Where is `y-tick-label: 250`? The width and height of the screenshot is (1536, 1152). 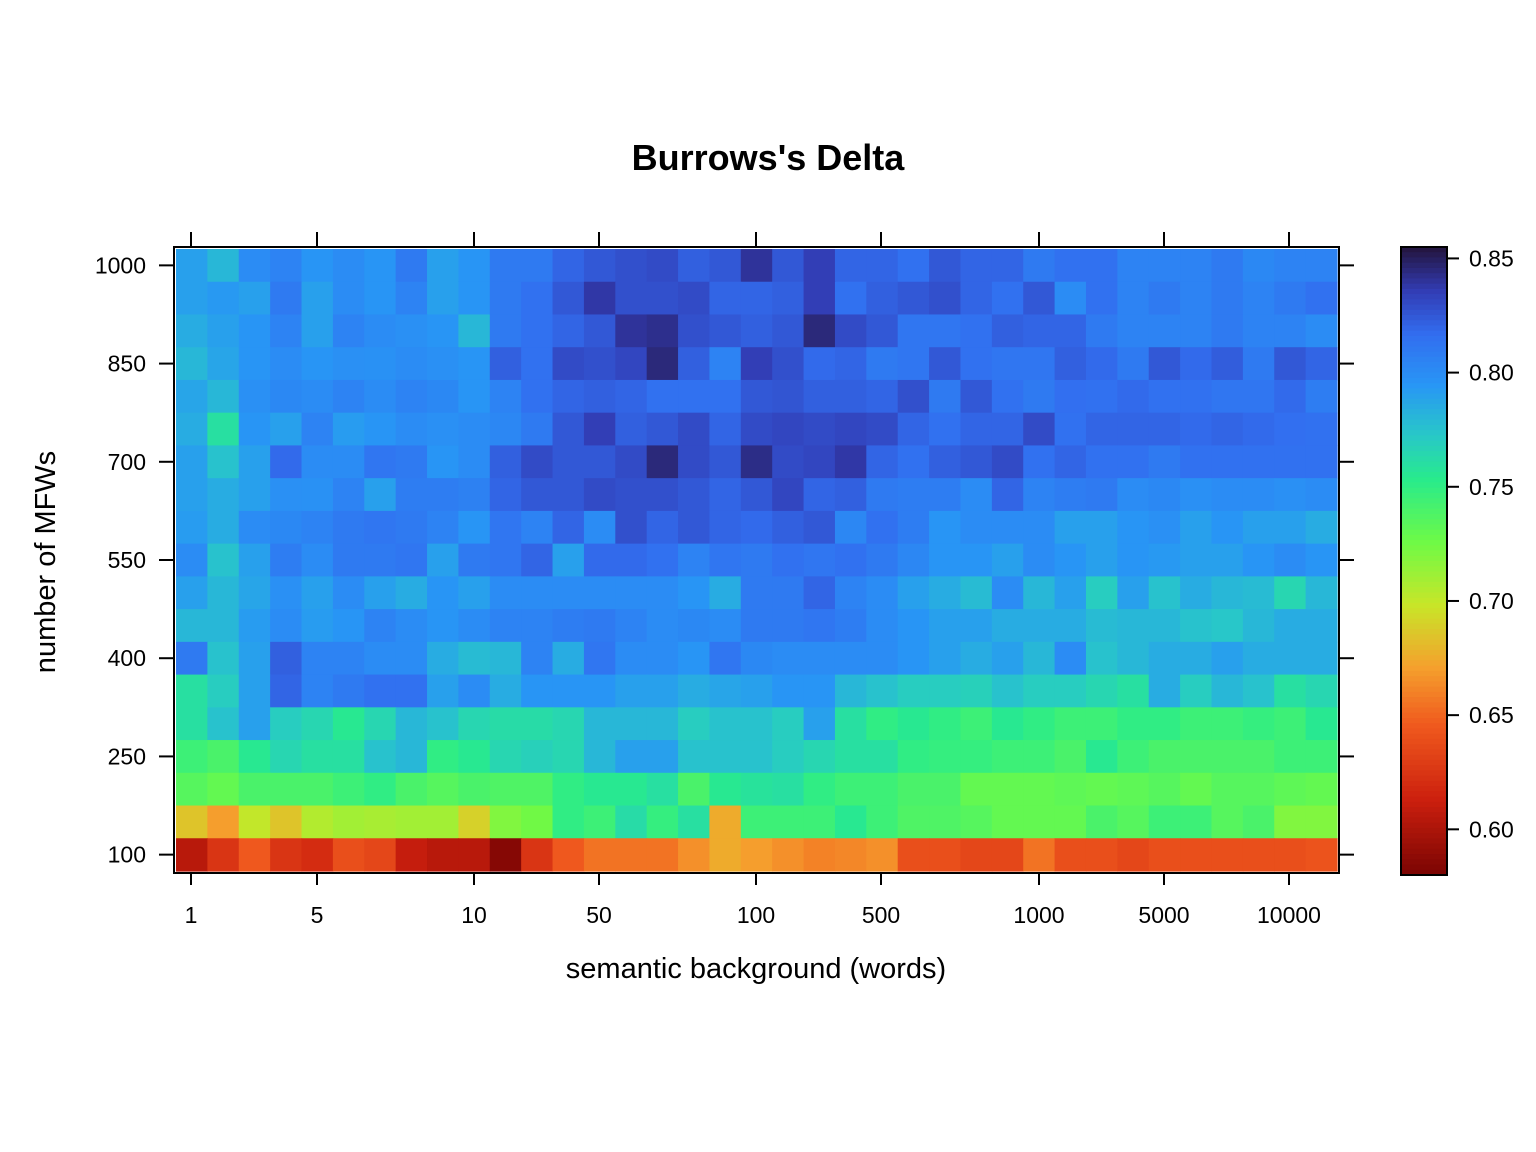 y-tick-label: 250 is located at coordinates (127, 756).